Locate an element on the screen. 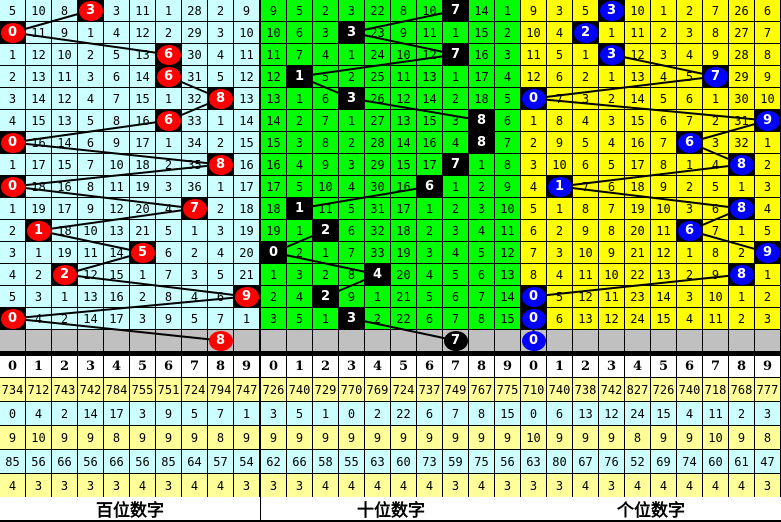 The height and width of the screenshot is (522, 781). stat-cell: 7 is located at coordinates (455, 413).